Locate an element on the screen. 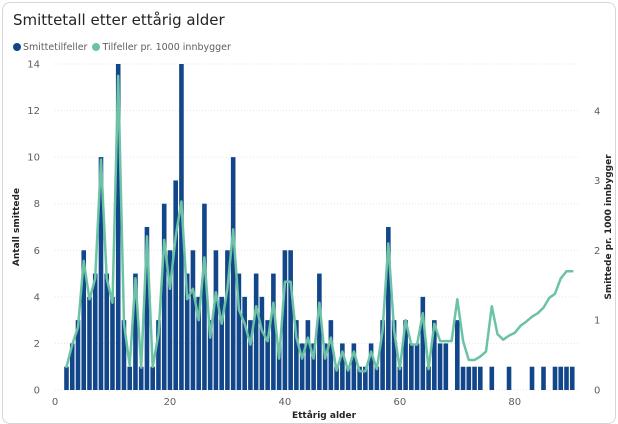  y-tick-label: 2 is located at coordinates (37, 344).